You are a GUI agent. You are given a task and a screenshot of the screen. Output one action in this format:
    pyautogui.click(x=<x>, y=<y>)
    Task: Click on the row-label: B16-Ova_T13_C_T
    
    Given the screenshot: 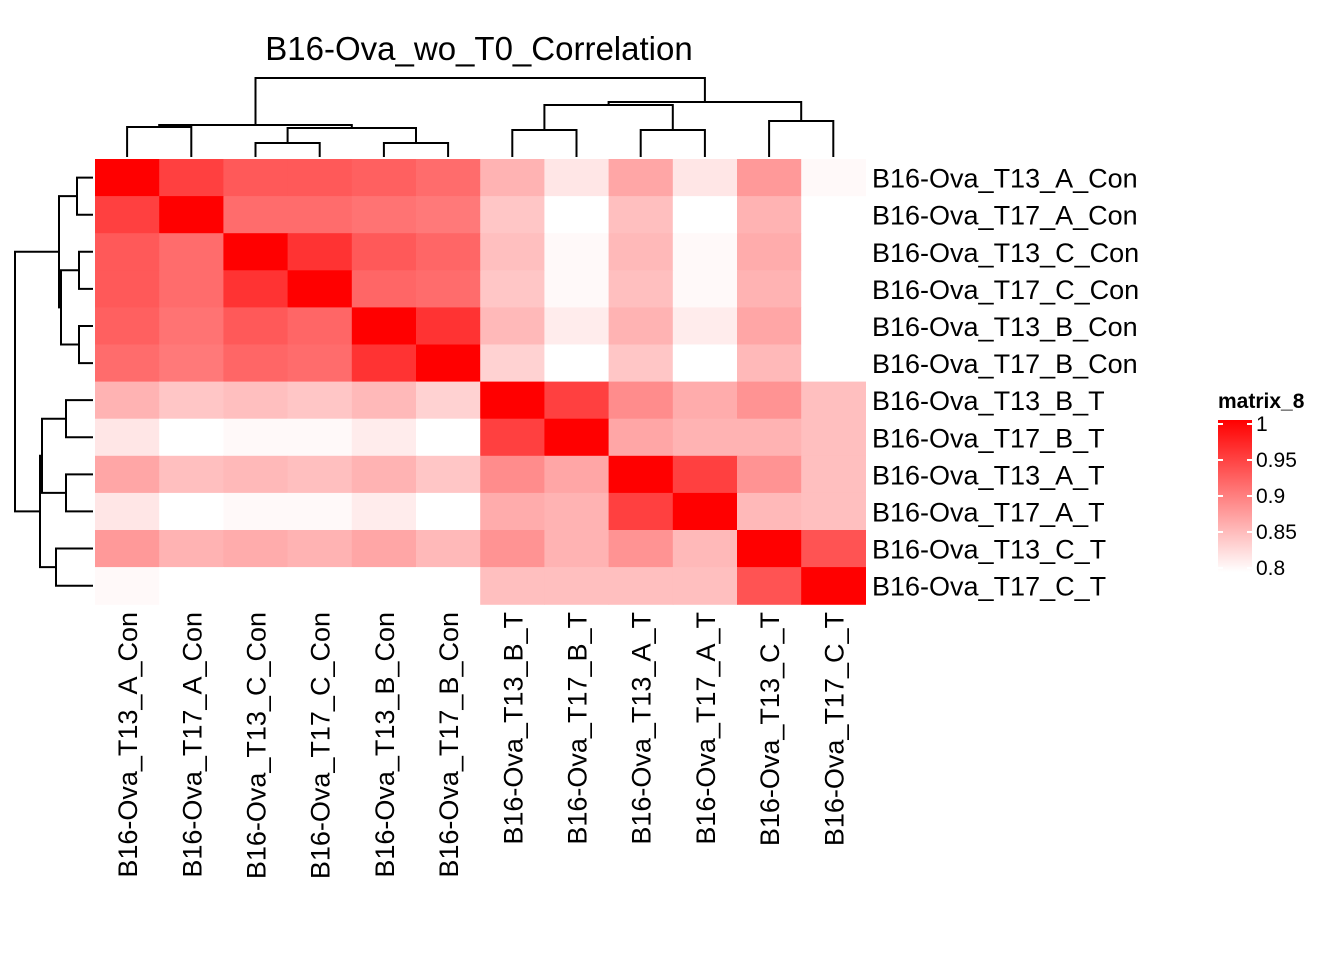 What is the action you would take?
    pyautogui.click(x=989, y=550)
    